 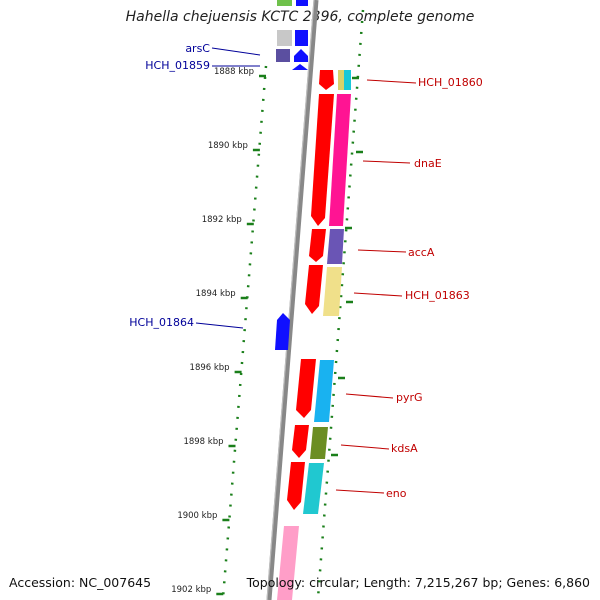 What do you see at coordinates (210, 368) in the screenshot?
I see `scale-tick-label: 1896 kbp` at bounding box center [210, 368].